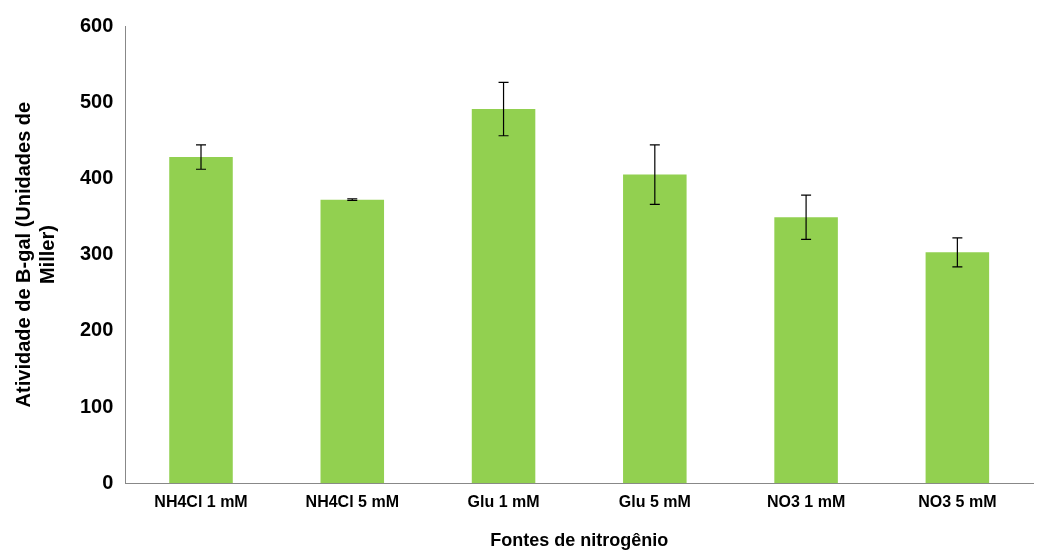 This screenshot has width=1049, height=556. I want to click on x-tick-label: NH4Cl 5 mM, so click(352, 502).